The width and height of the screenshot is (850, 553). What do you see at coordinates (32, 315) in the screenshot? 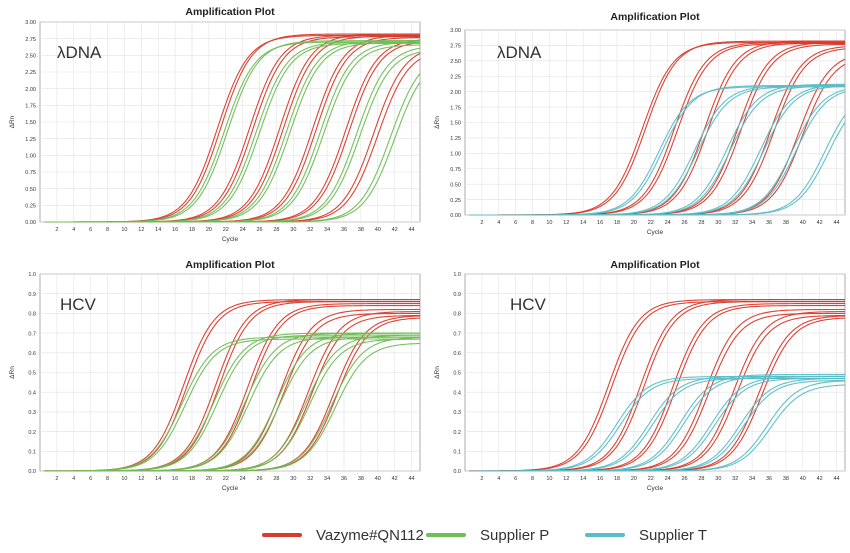
I see `y-tick-label: 0.8` at bounding box center [32, 315].